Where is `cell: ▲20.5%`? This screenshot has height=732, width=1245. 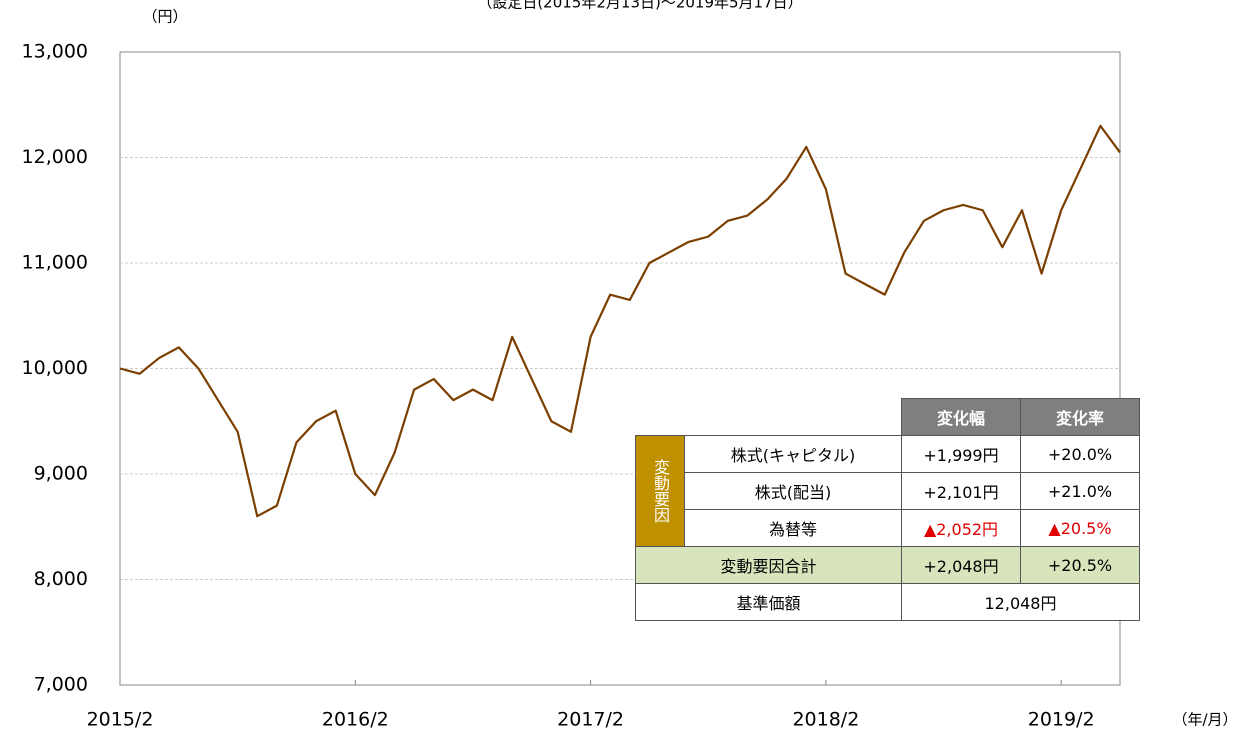
cell: ▲20.5% is located at coordinates (1080, 528).